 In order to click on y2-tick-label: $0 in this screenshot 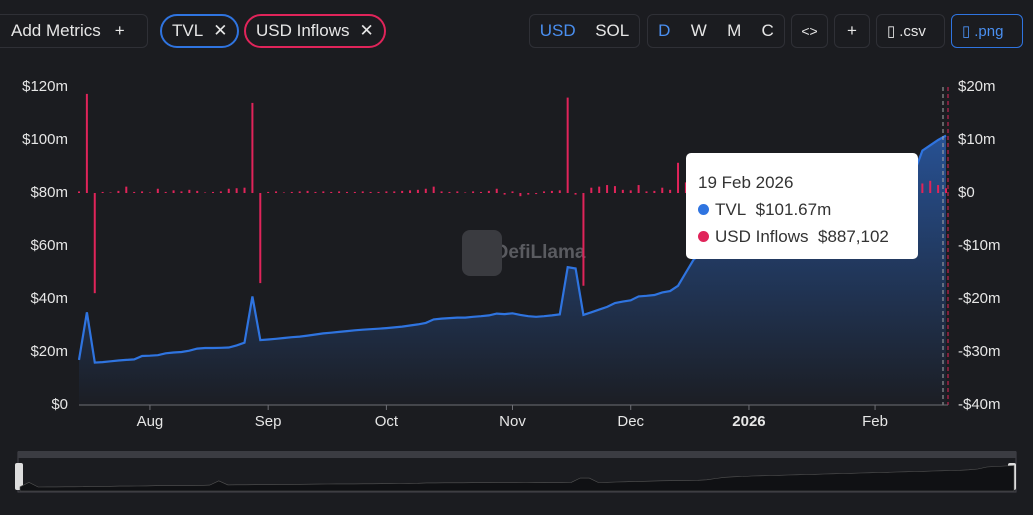, I will do `click(966, 192)`.